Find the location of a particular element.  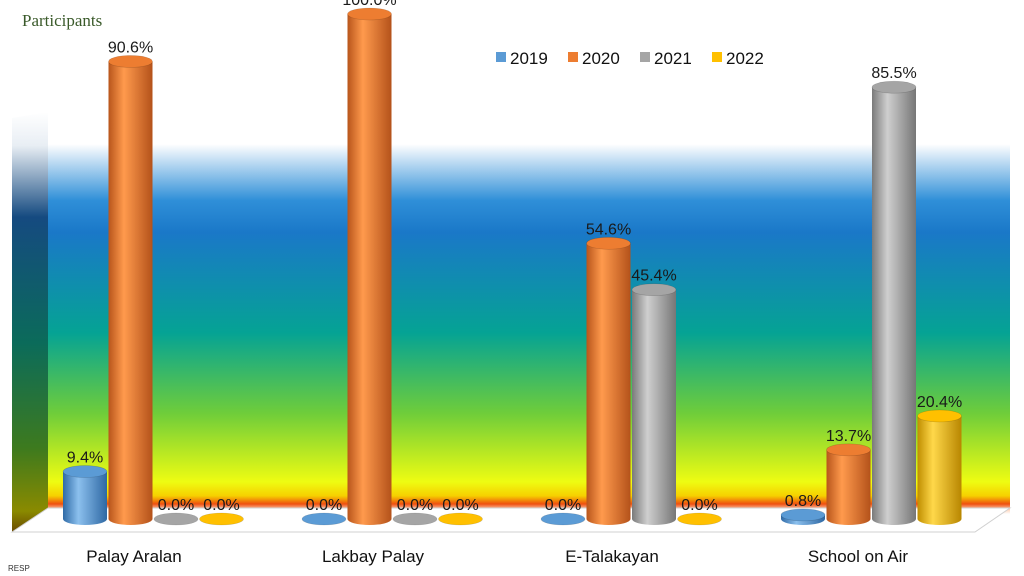

bar-cap-e-talakayan-2021 is located at coordinates (654, 290).